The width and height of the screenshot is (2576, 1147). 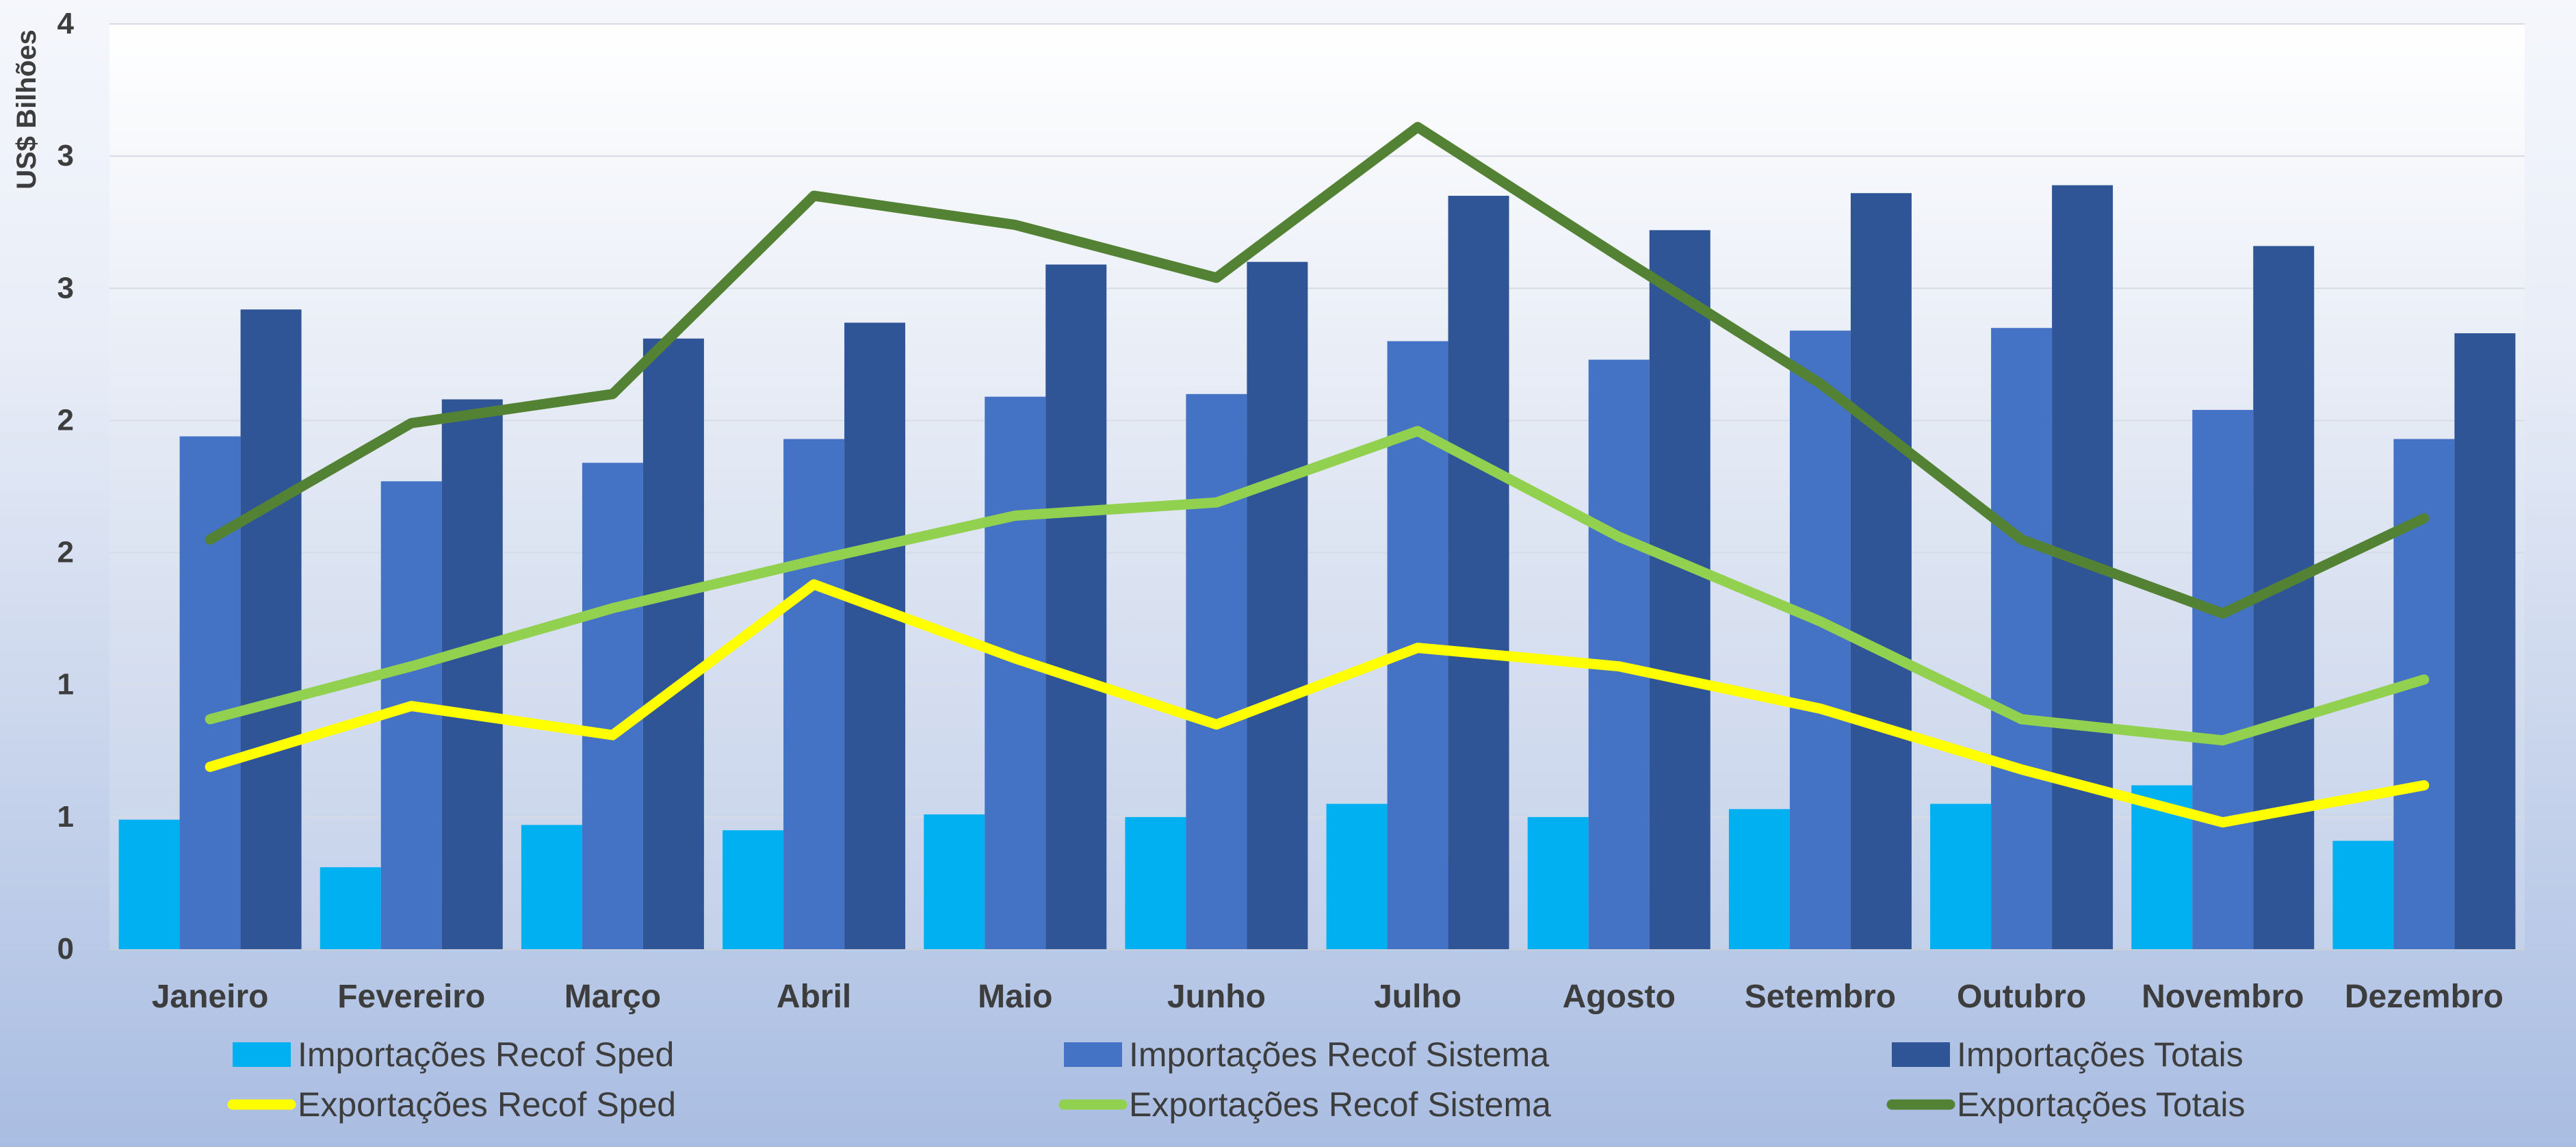 What do you see at coordinates (2424, 997) in the screenshot?
I see `x-tick-label: Dezembro` at bounding box center [2424, 997].